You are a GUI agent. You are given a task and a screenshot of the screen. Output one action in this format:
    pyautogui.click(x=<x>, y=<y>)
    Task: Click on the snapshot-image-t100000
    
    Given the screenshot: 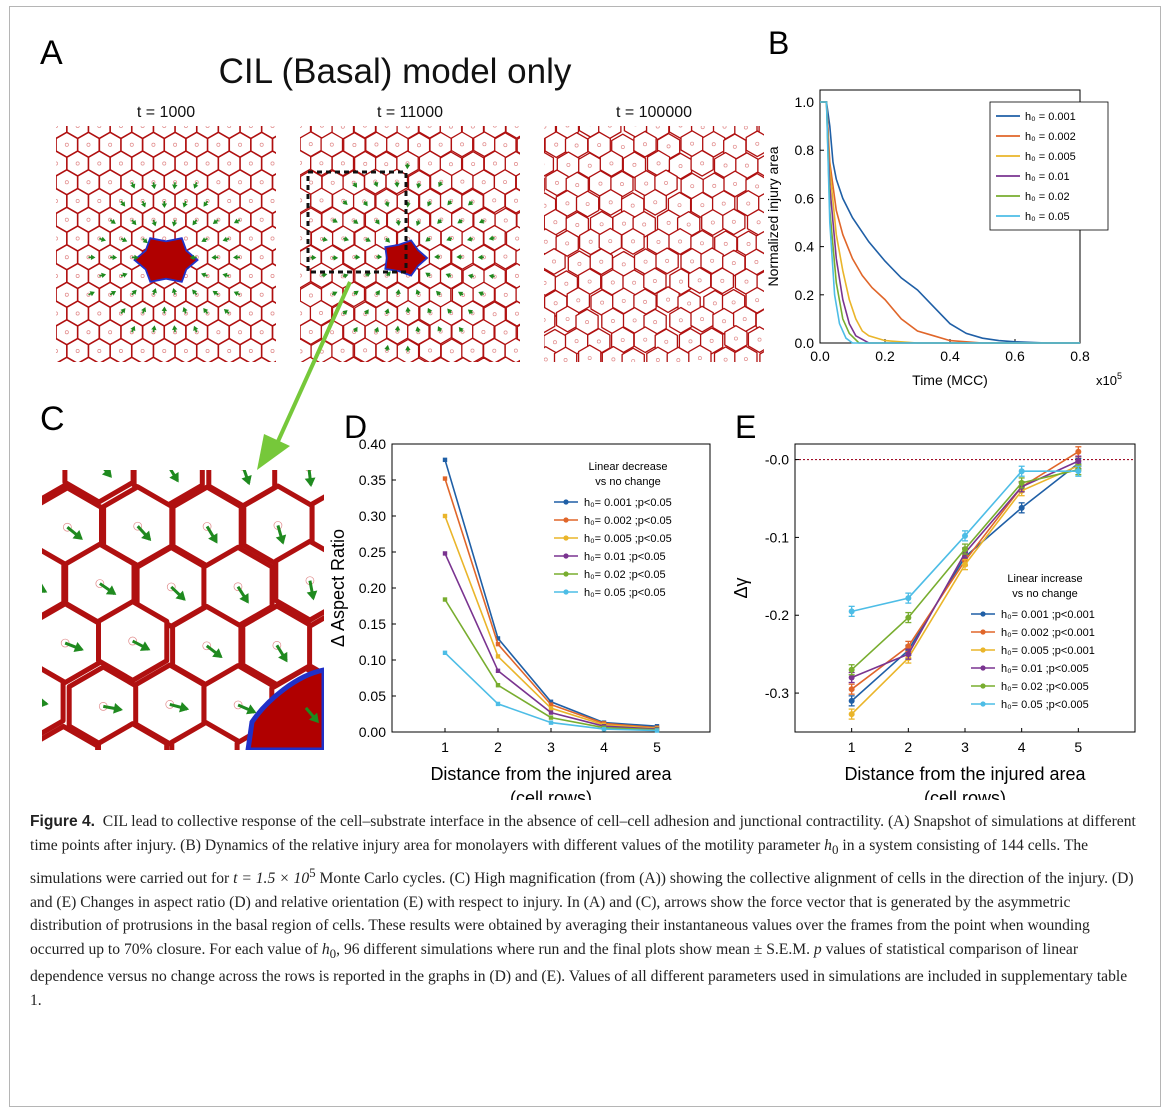 What is the action you would take?
    pyautogui.click(x=654, y=244)
    